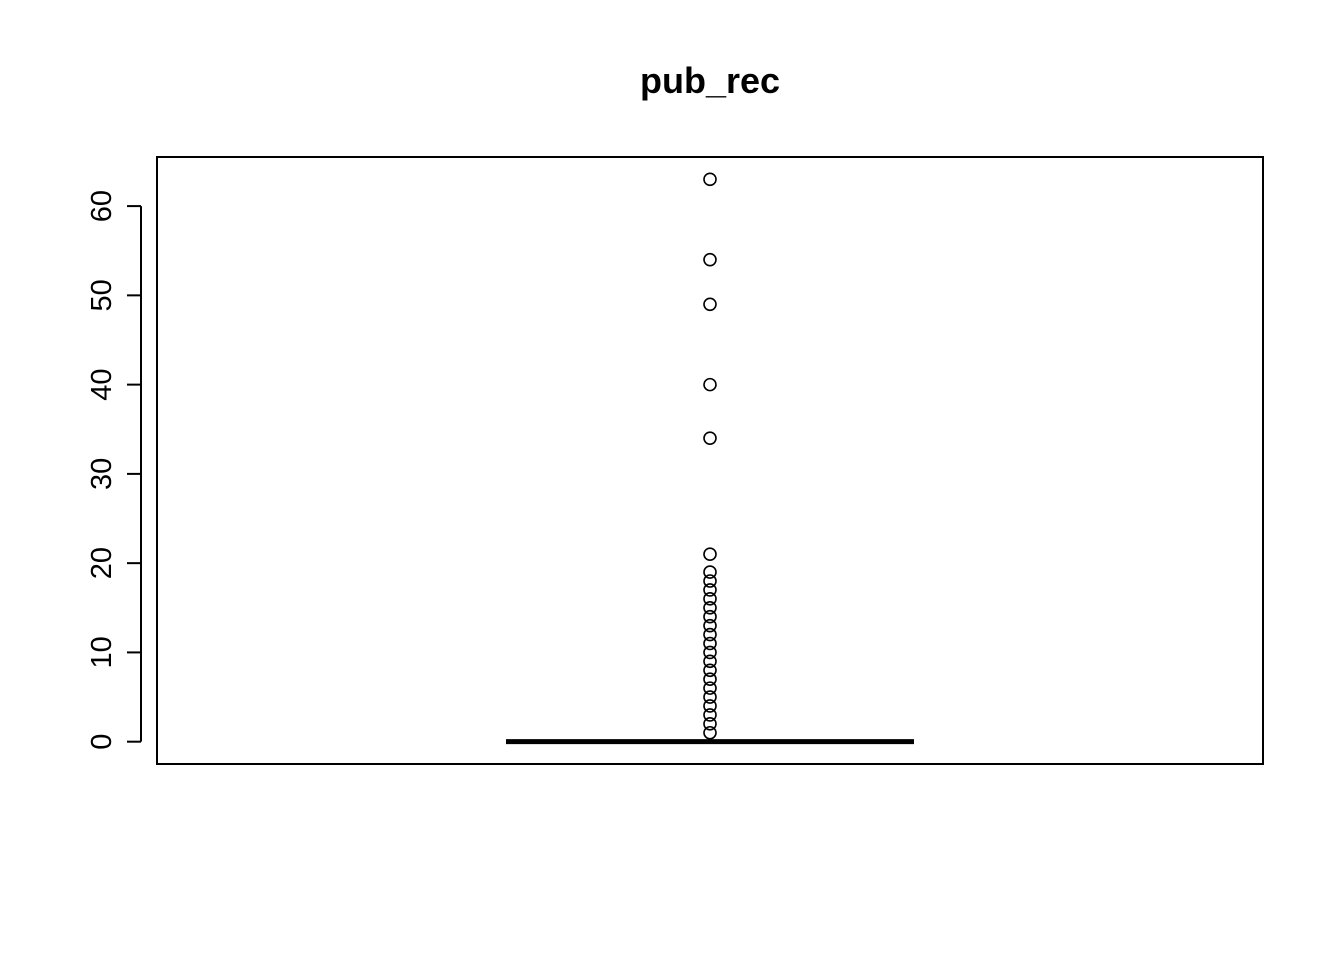  Describe the element at coordinates (102, 652) in the screenshot. I see `y-tick-label: 10` at that location.